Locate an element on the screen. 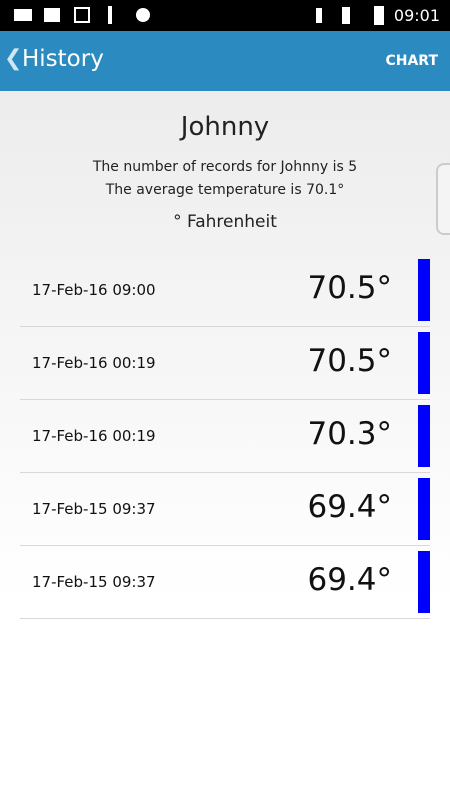  record-row: 17-Feb-16 00:19 70.5° is located at coordinates (225, 363).